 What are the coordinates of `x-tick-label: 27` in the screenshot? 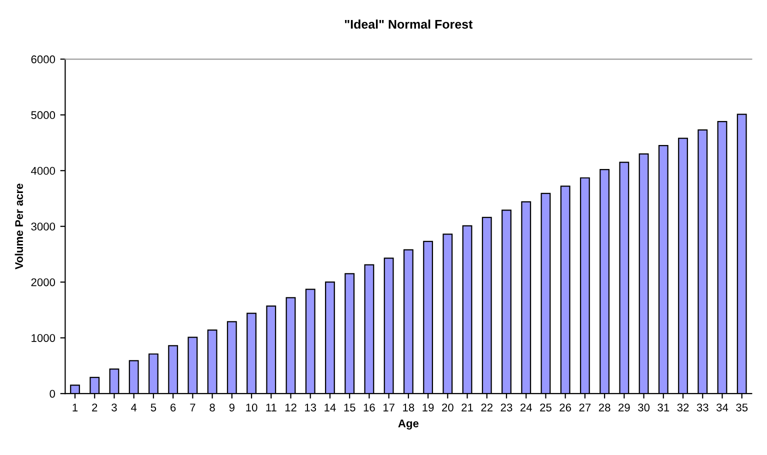 It's located at (585, 408).